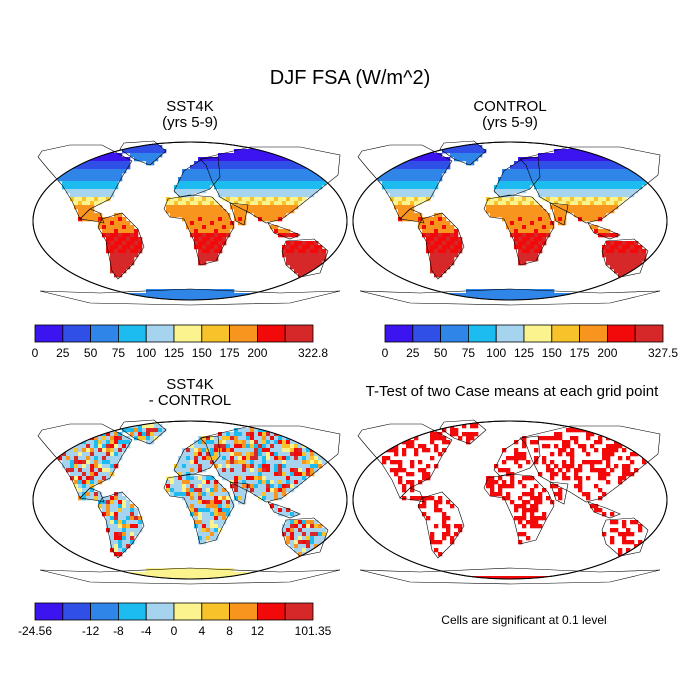 The height and width of the screenshot is (700, 700). What do you see at coordinates (190, 297) in the screenshot?
I see `coastline-antarctica` at bounding box center [190, 297].